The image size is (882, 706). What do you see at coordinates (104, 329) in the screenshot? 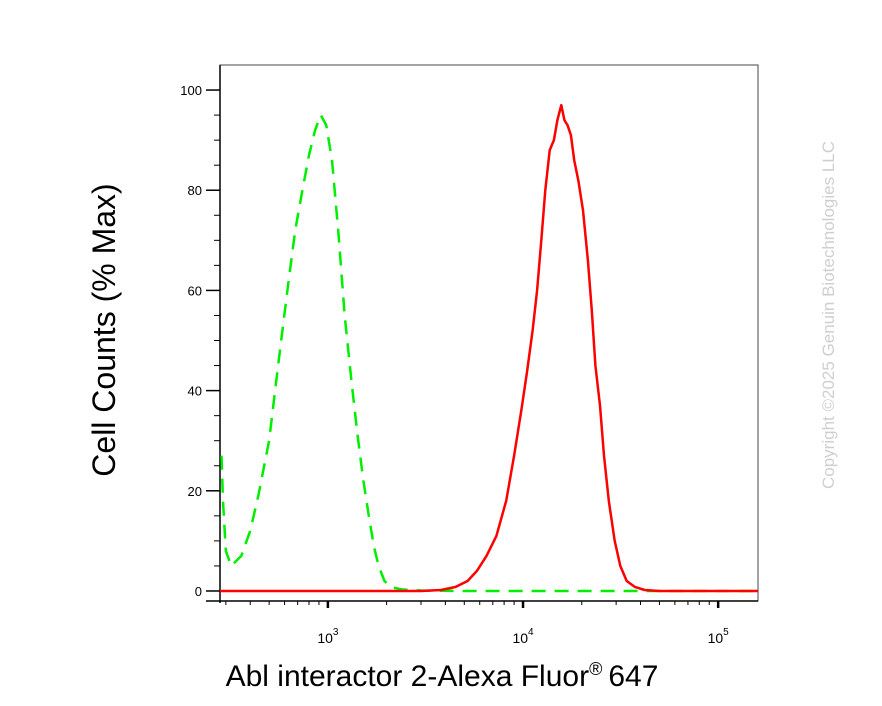
I see `y-axis-label: Cell Counts (% Max)` at bounding box center [104, 329].